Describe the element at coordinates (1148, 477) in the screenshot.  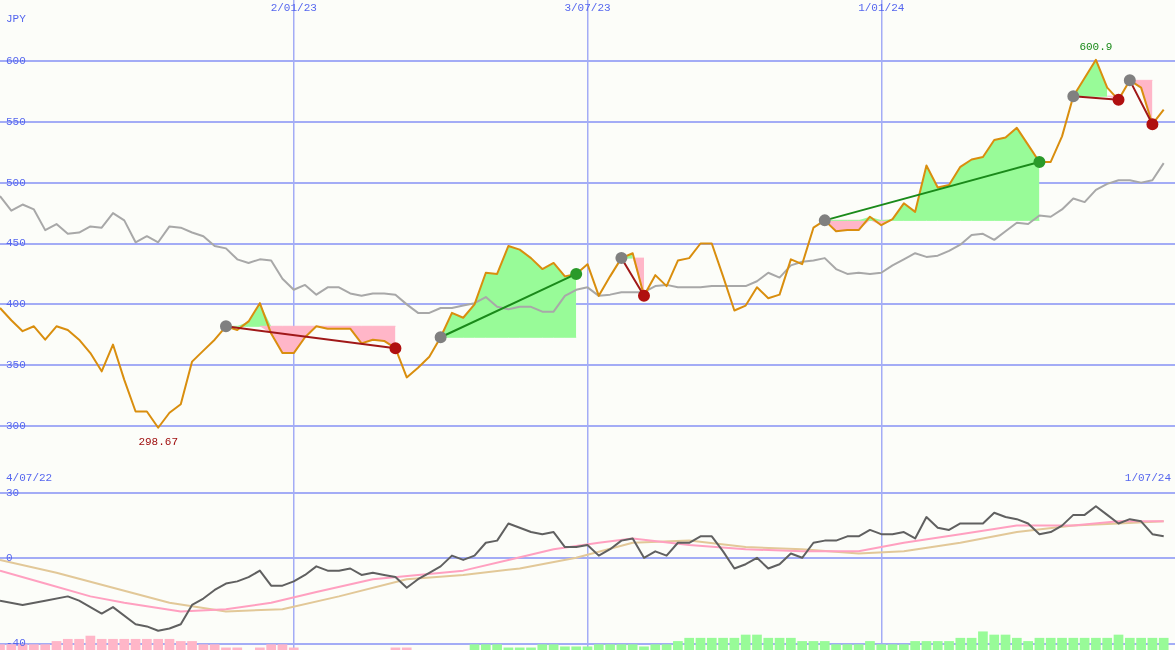
I see `annotation: 1/07/24` at that location.